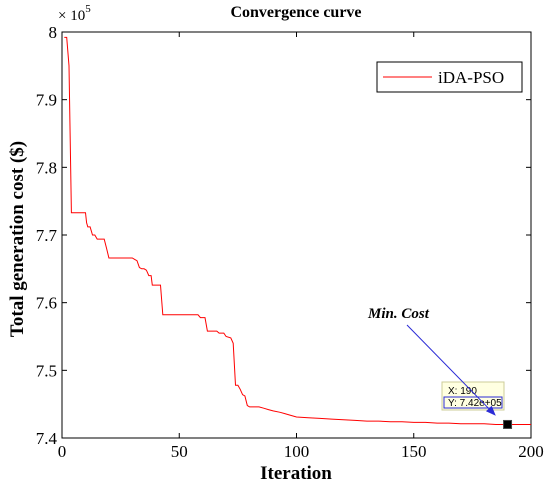 The width and height of the screenshot is (550, 486). Describe the element at coordinates (508, 424) in the screenshot. I see `datatip-marker` at that location.